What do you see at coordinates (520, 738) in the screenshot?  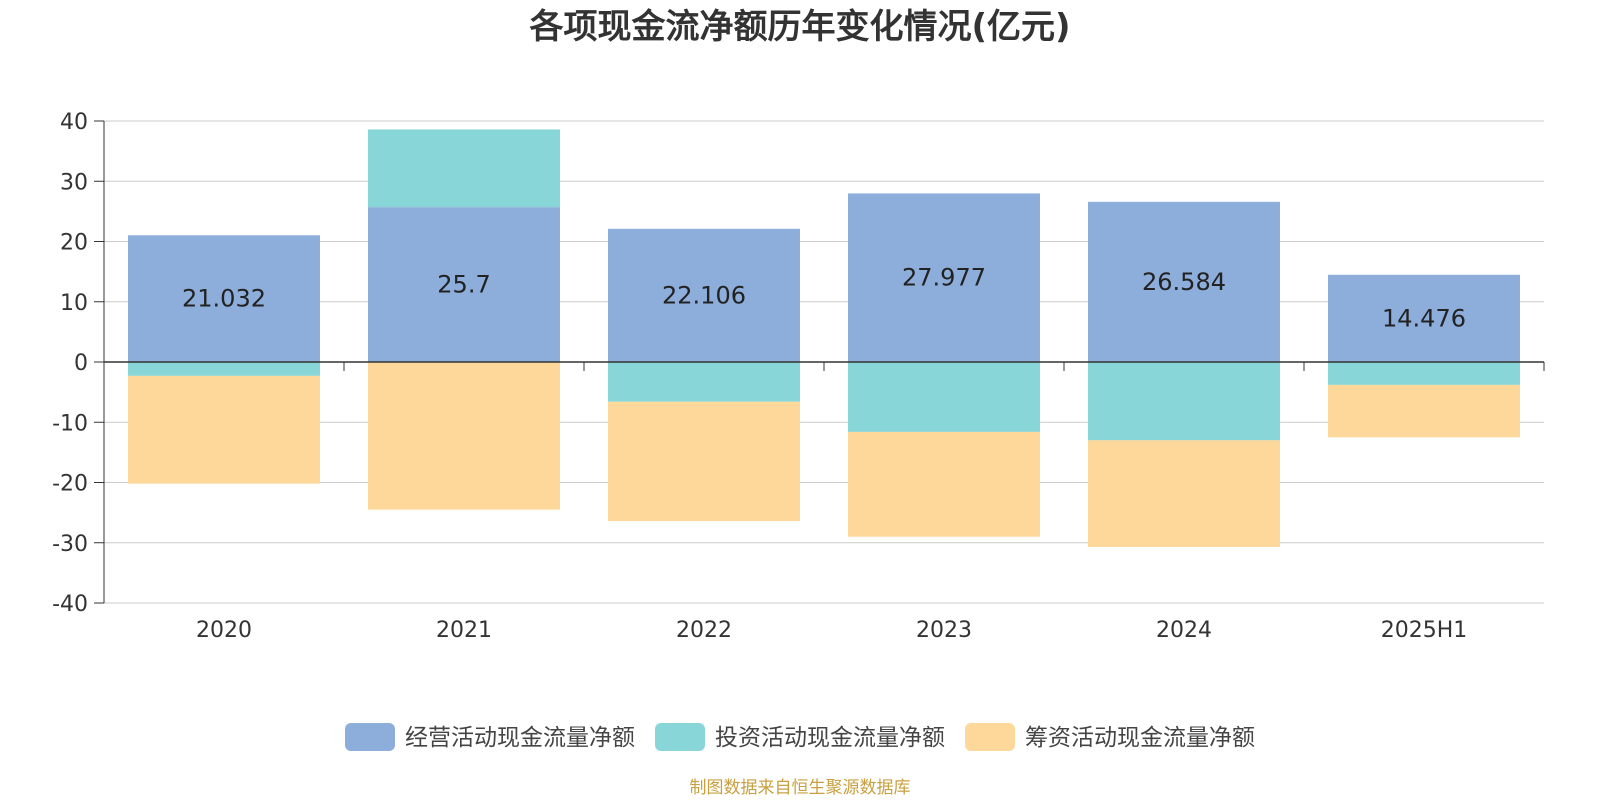 I see `legend-label: 经营活动现金流量净额` at bounding box center [520, 738].